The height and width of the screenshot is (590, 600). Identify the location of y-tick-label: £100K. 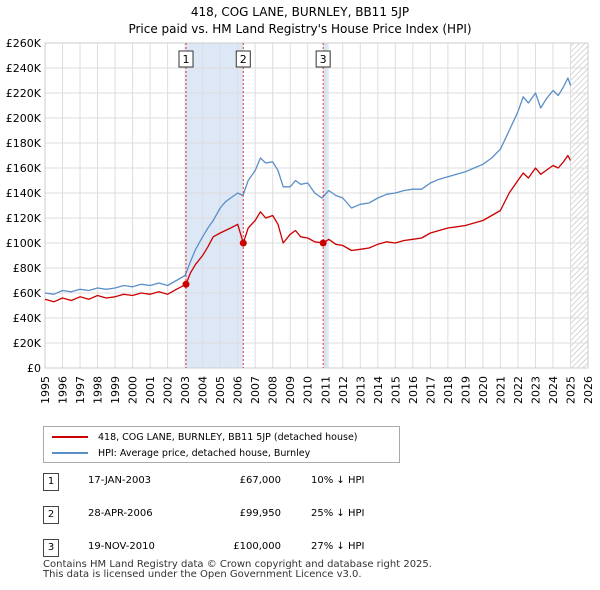
(24, 243).